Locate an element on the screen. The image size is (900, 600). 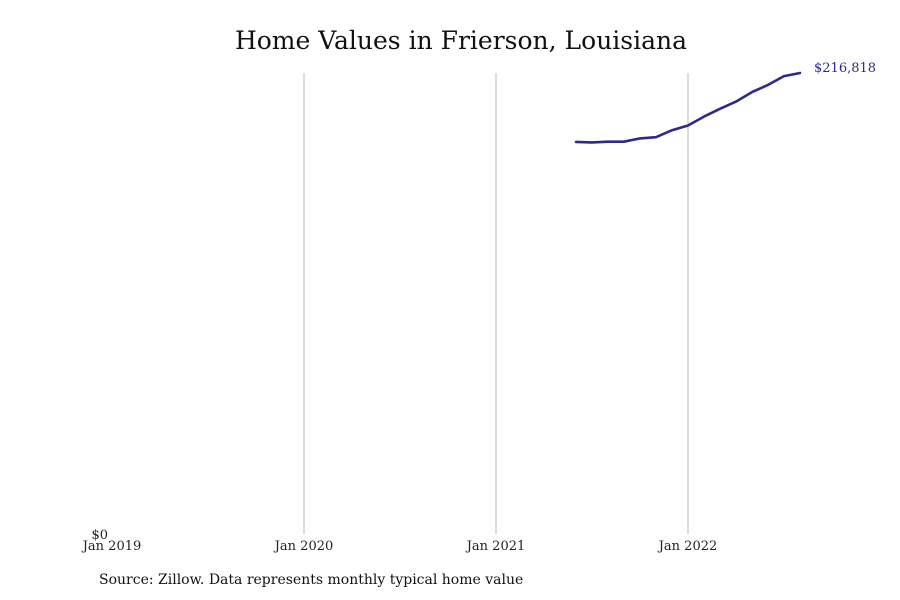
x-tick-label: Jan 2019 is located at coordinates (111, 546).